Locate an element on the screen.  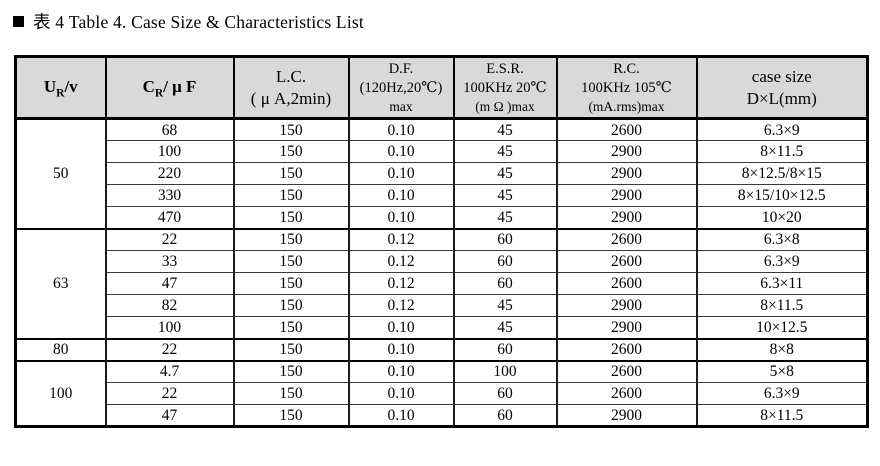
table-row: 47 150 0.12 60 2600 6.3×11 is located at coordinates (442, 284).